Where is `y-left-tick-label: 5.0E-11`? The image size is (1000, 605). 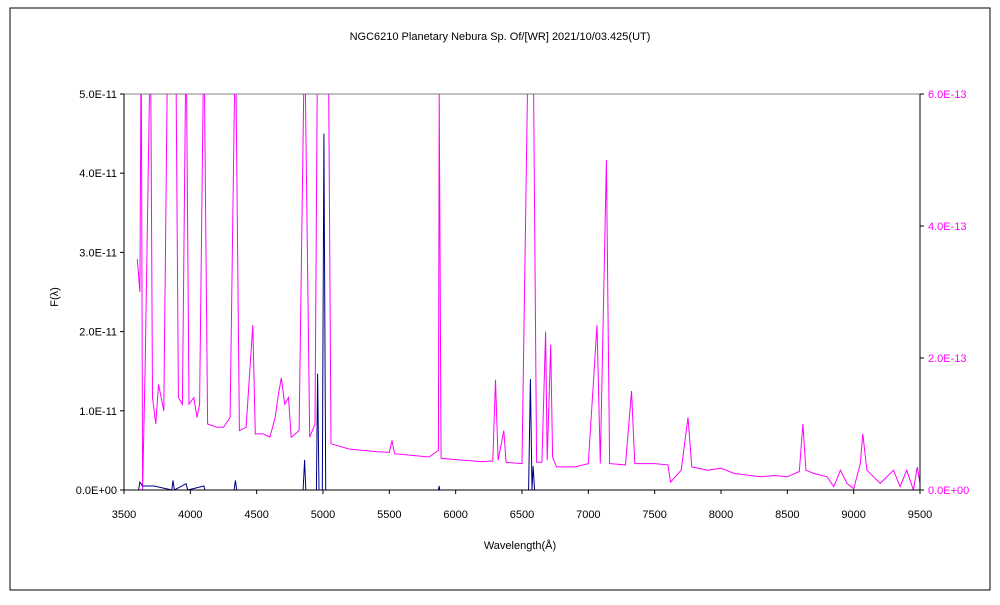
y-left-tick-label: 5.0E-11 is located at coordinates (98, 95).